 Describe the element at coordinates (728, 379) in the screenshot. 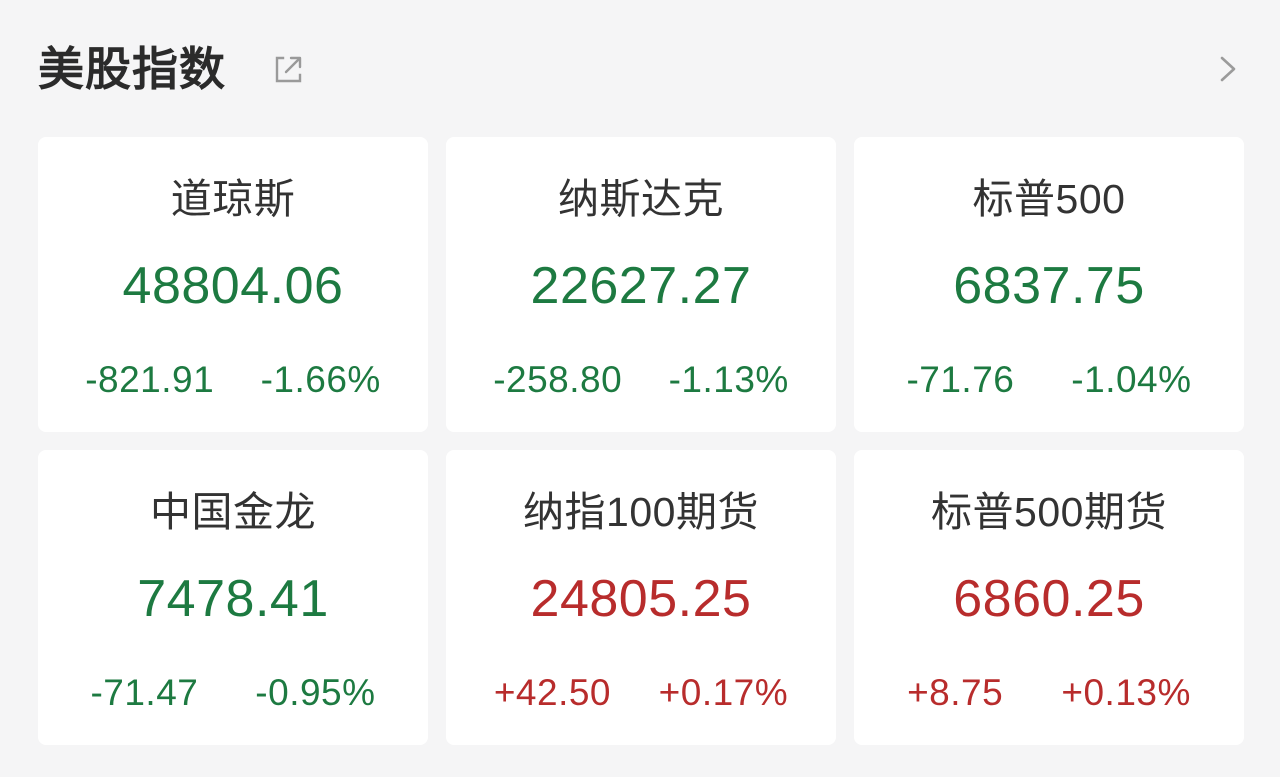

I see `index-percent: -1.13%` at that location.